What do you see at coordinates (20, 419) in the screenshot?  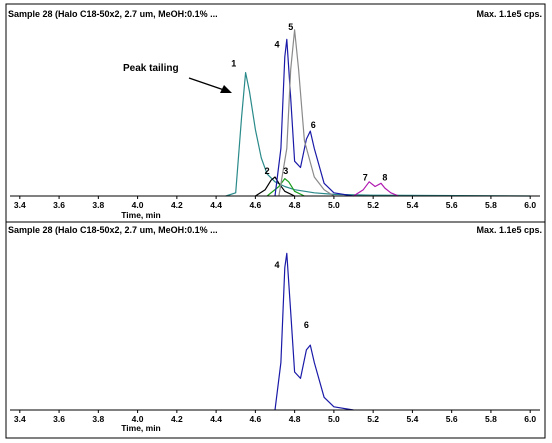 I see `panel2-tick-label: 3.4` at bounding box center [20, 419].